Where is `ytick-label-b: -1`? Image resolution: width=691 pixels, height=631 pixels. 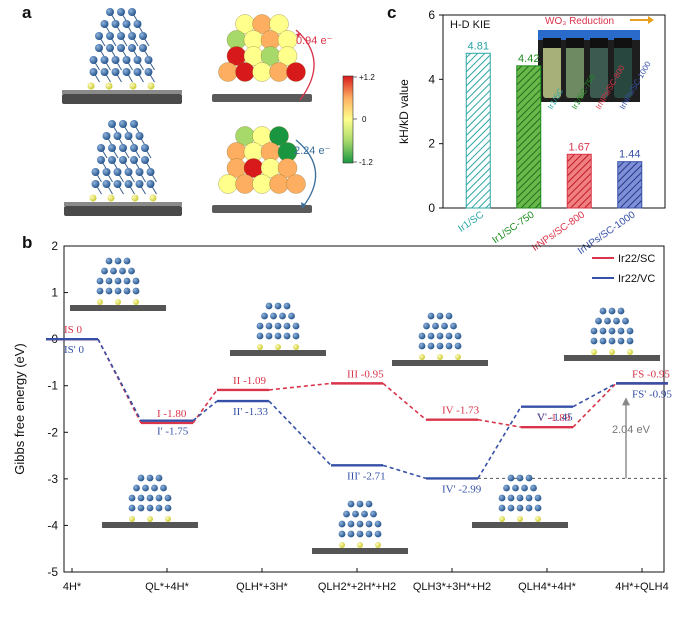
ytick-label-b: -1 is located at coordinates (52, 386).